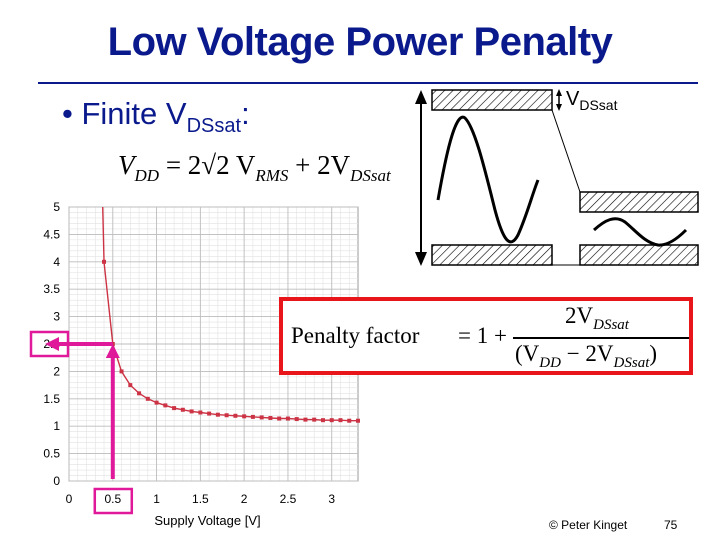 Image resolution: width=720 pixels, height=540 pixels. What do you see at coordinates (559, 92) in the screenshot?
I see `vdssat-arrow-up` at bounding box center [559, 92].